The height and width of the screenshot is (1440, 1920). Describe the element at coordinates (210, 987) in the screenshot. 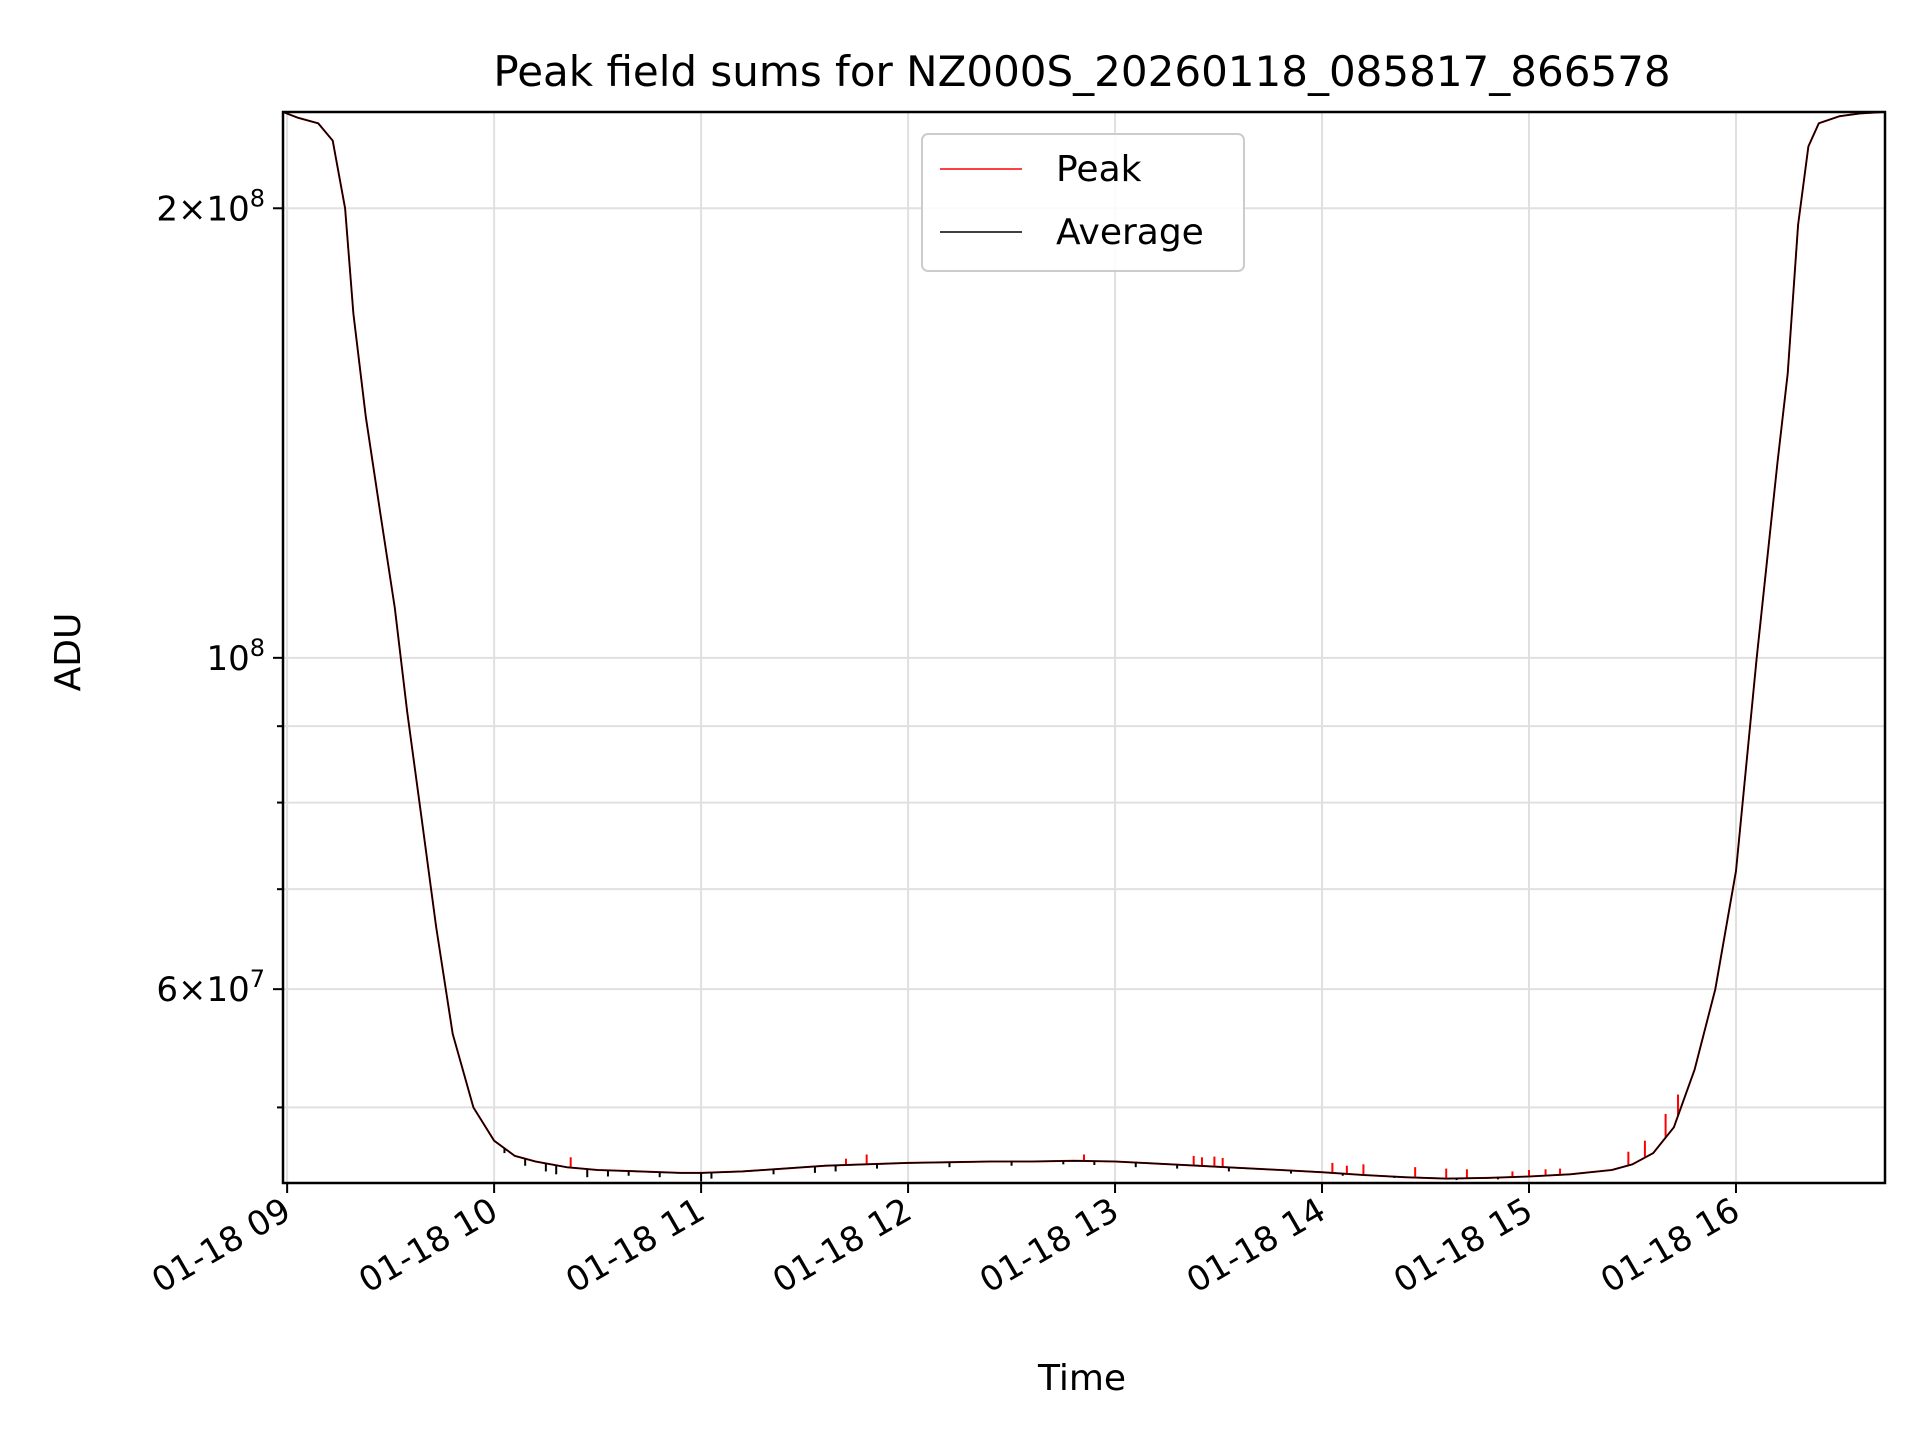

I see `y-tick-label: 6×107` at that location.